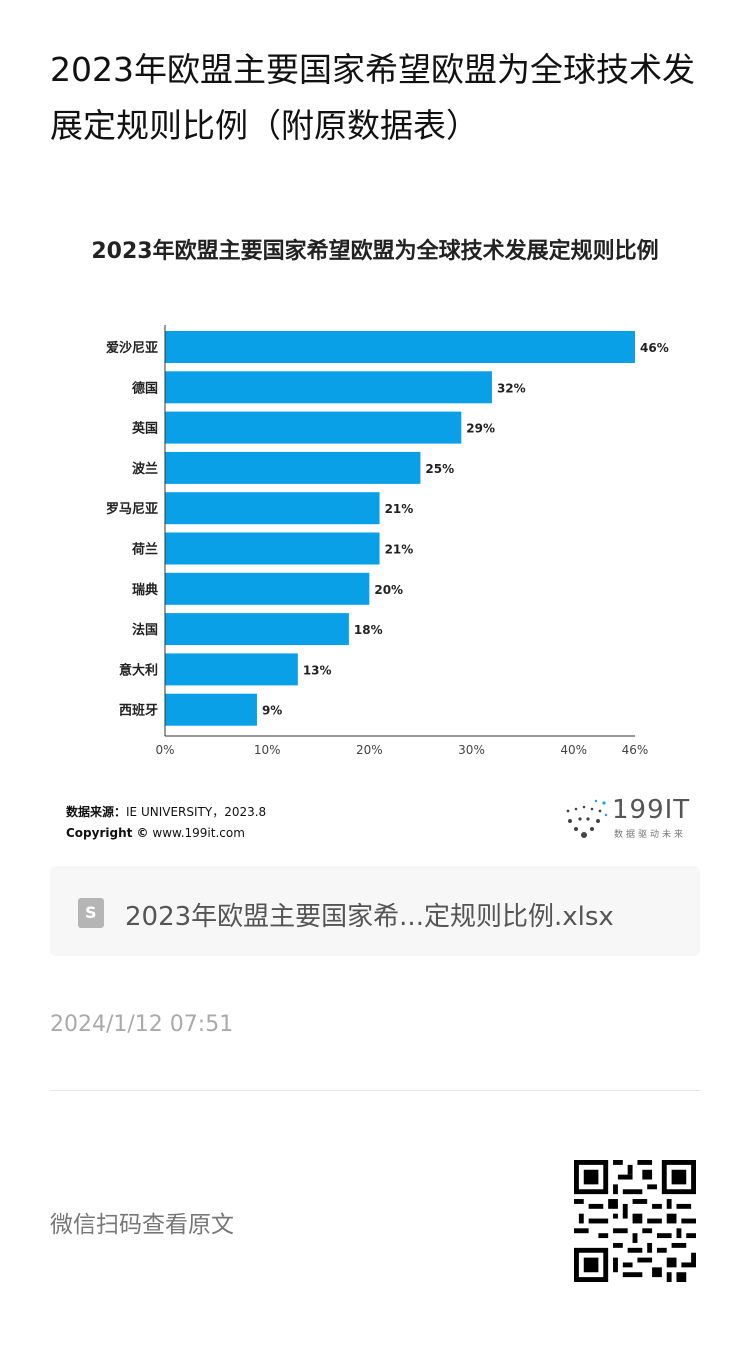 The width and height of the screenshot is (750, 1348). Describe the element at coordinates (471, 750) in the screenshot. I see `x-tick-label: 30%` at that location.